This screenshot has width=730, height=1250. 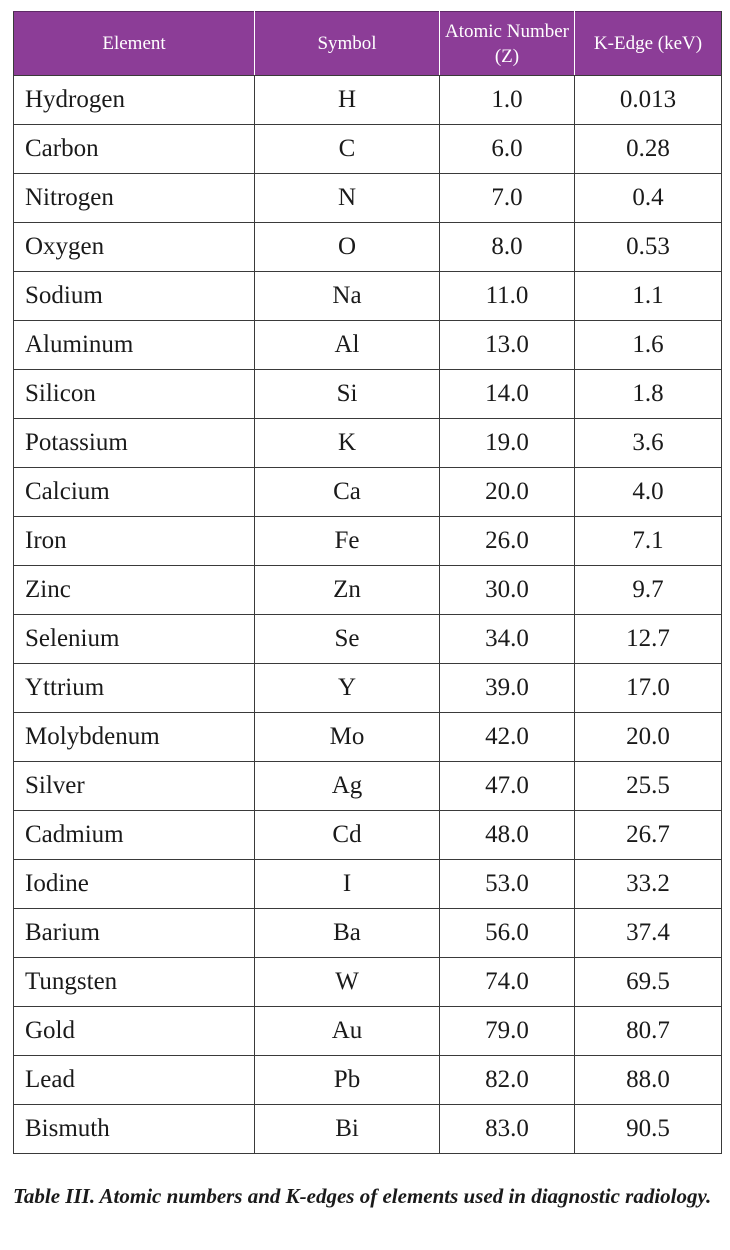 I want to click on cell-element: Sodium, so click(x=134, y=296).